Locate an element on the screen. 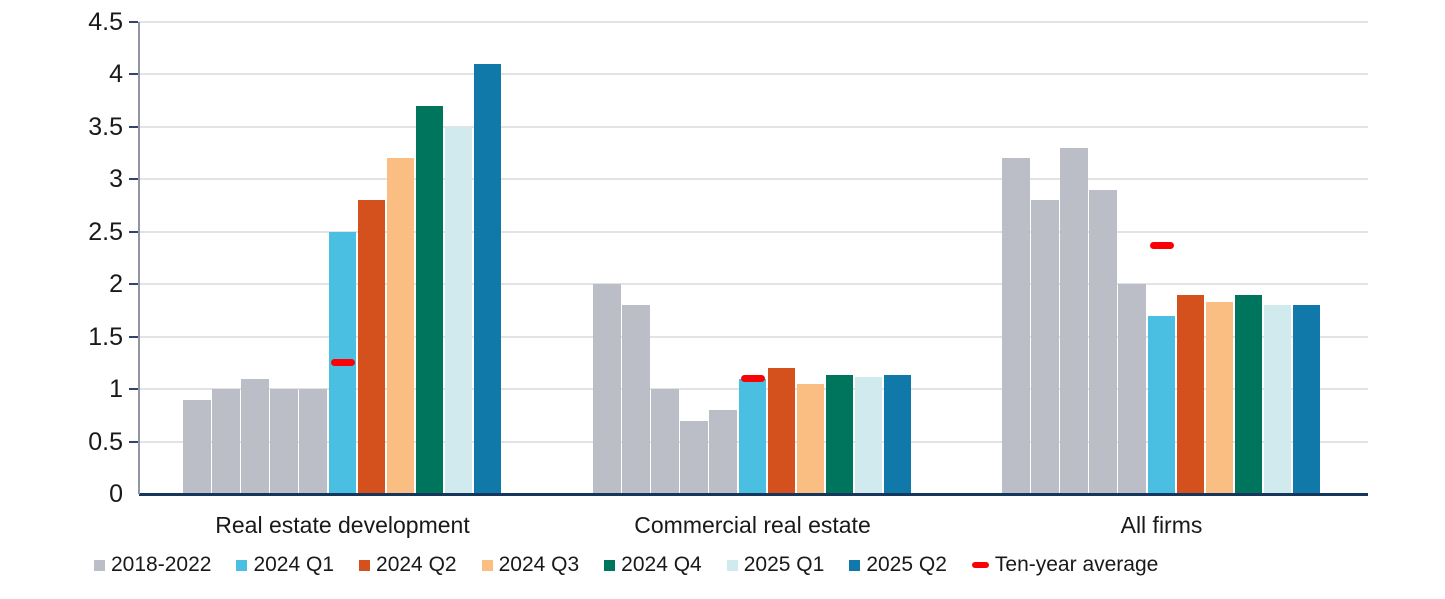 The image size is (1445, 599). legend-item-2024-q1: 2024 Q1 is located at coordinates (285, 565).